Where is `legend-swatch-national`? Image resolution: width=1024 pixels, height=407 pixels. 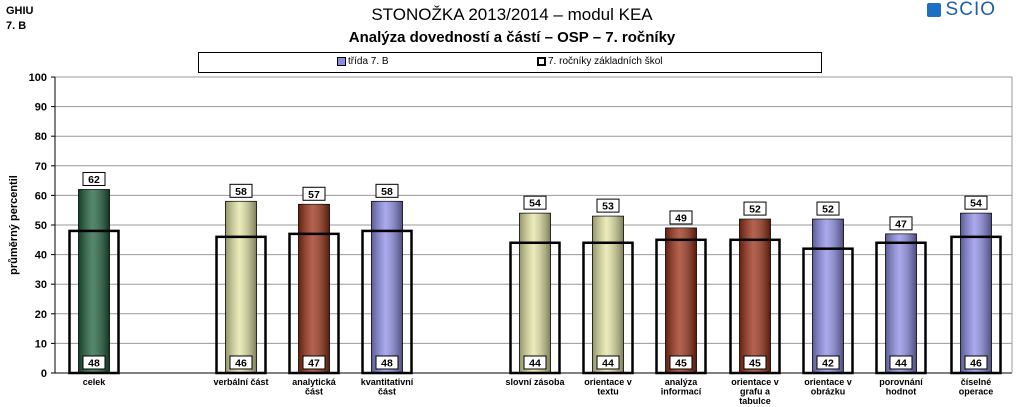
legend-swatch-national is located at coordinates (541, 61).